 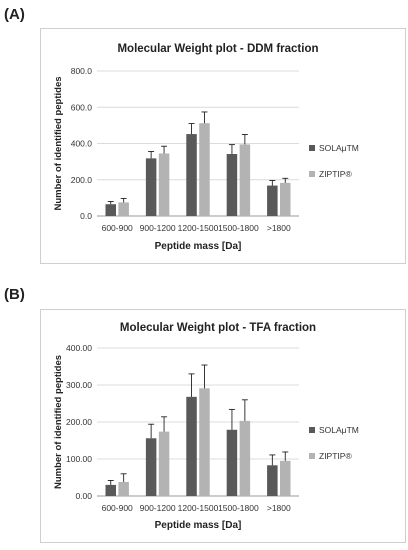 I want to click on y-tick-label: 400.00, so click(x=79, y=348).